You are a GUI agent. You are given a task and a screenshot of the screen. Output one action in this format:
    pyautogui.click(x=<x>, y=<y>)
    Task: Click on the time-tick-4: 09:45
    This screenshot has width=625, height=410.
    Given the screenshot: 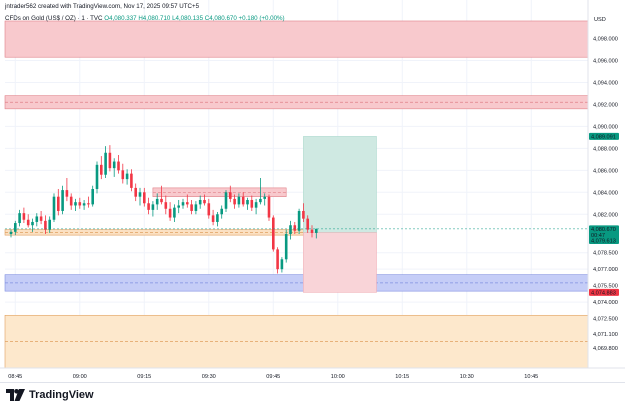 What is the action you would take?
    pyautogui.click(x=273, y=377)
    